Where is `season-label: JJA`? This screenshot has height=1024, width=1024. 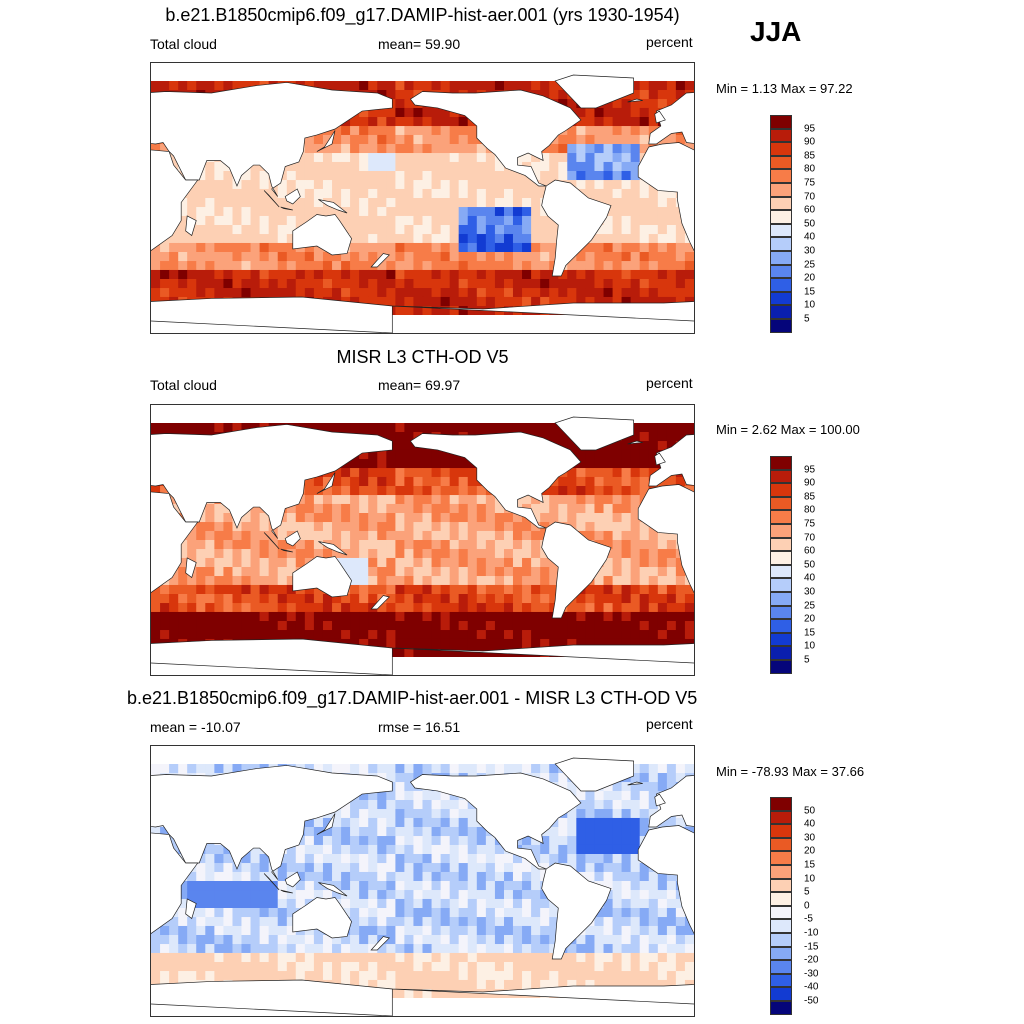
season-label: JJA is located at coordinates (776, 31).